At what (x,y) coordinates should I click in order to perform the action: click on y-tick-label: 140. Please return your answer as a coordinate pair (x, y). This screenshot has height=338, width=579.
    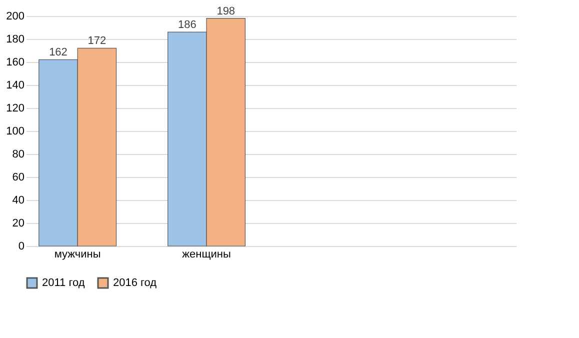
    Looking at the image, I should click on (15, 86).